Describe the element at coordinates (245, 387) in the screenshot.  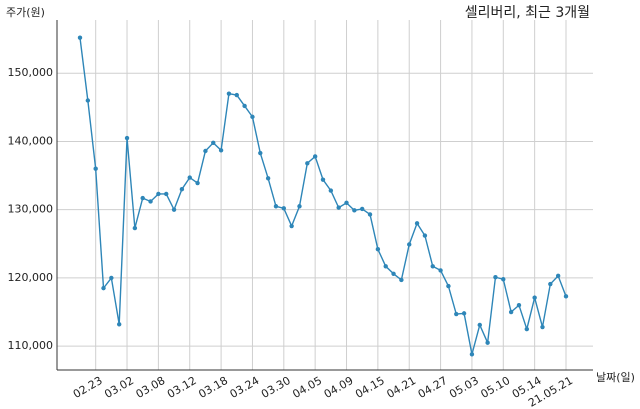
I see `x-tick-label: 03.24` at that location.